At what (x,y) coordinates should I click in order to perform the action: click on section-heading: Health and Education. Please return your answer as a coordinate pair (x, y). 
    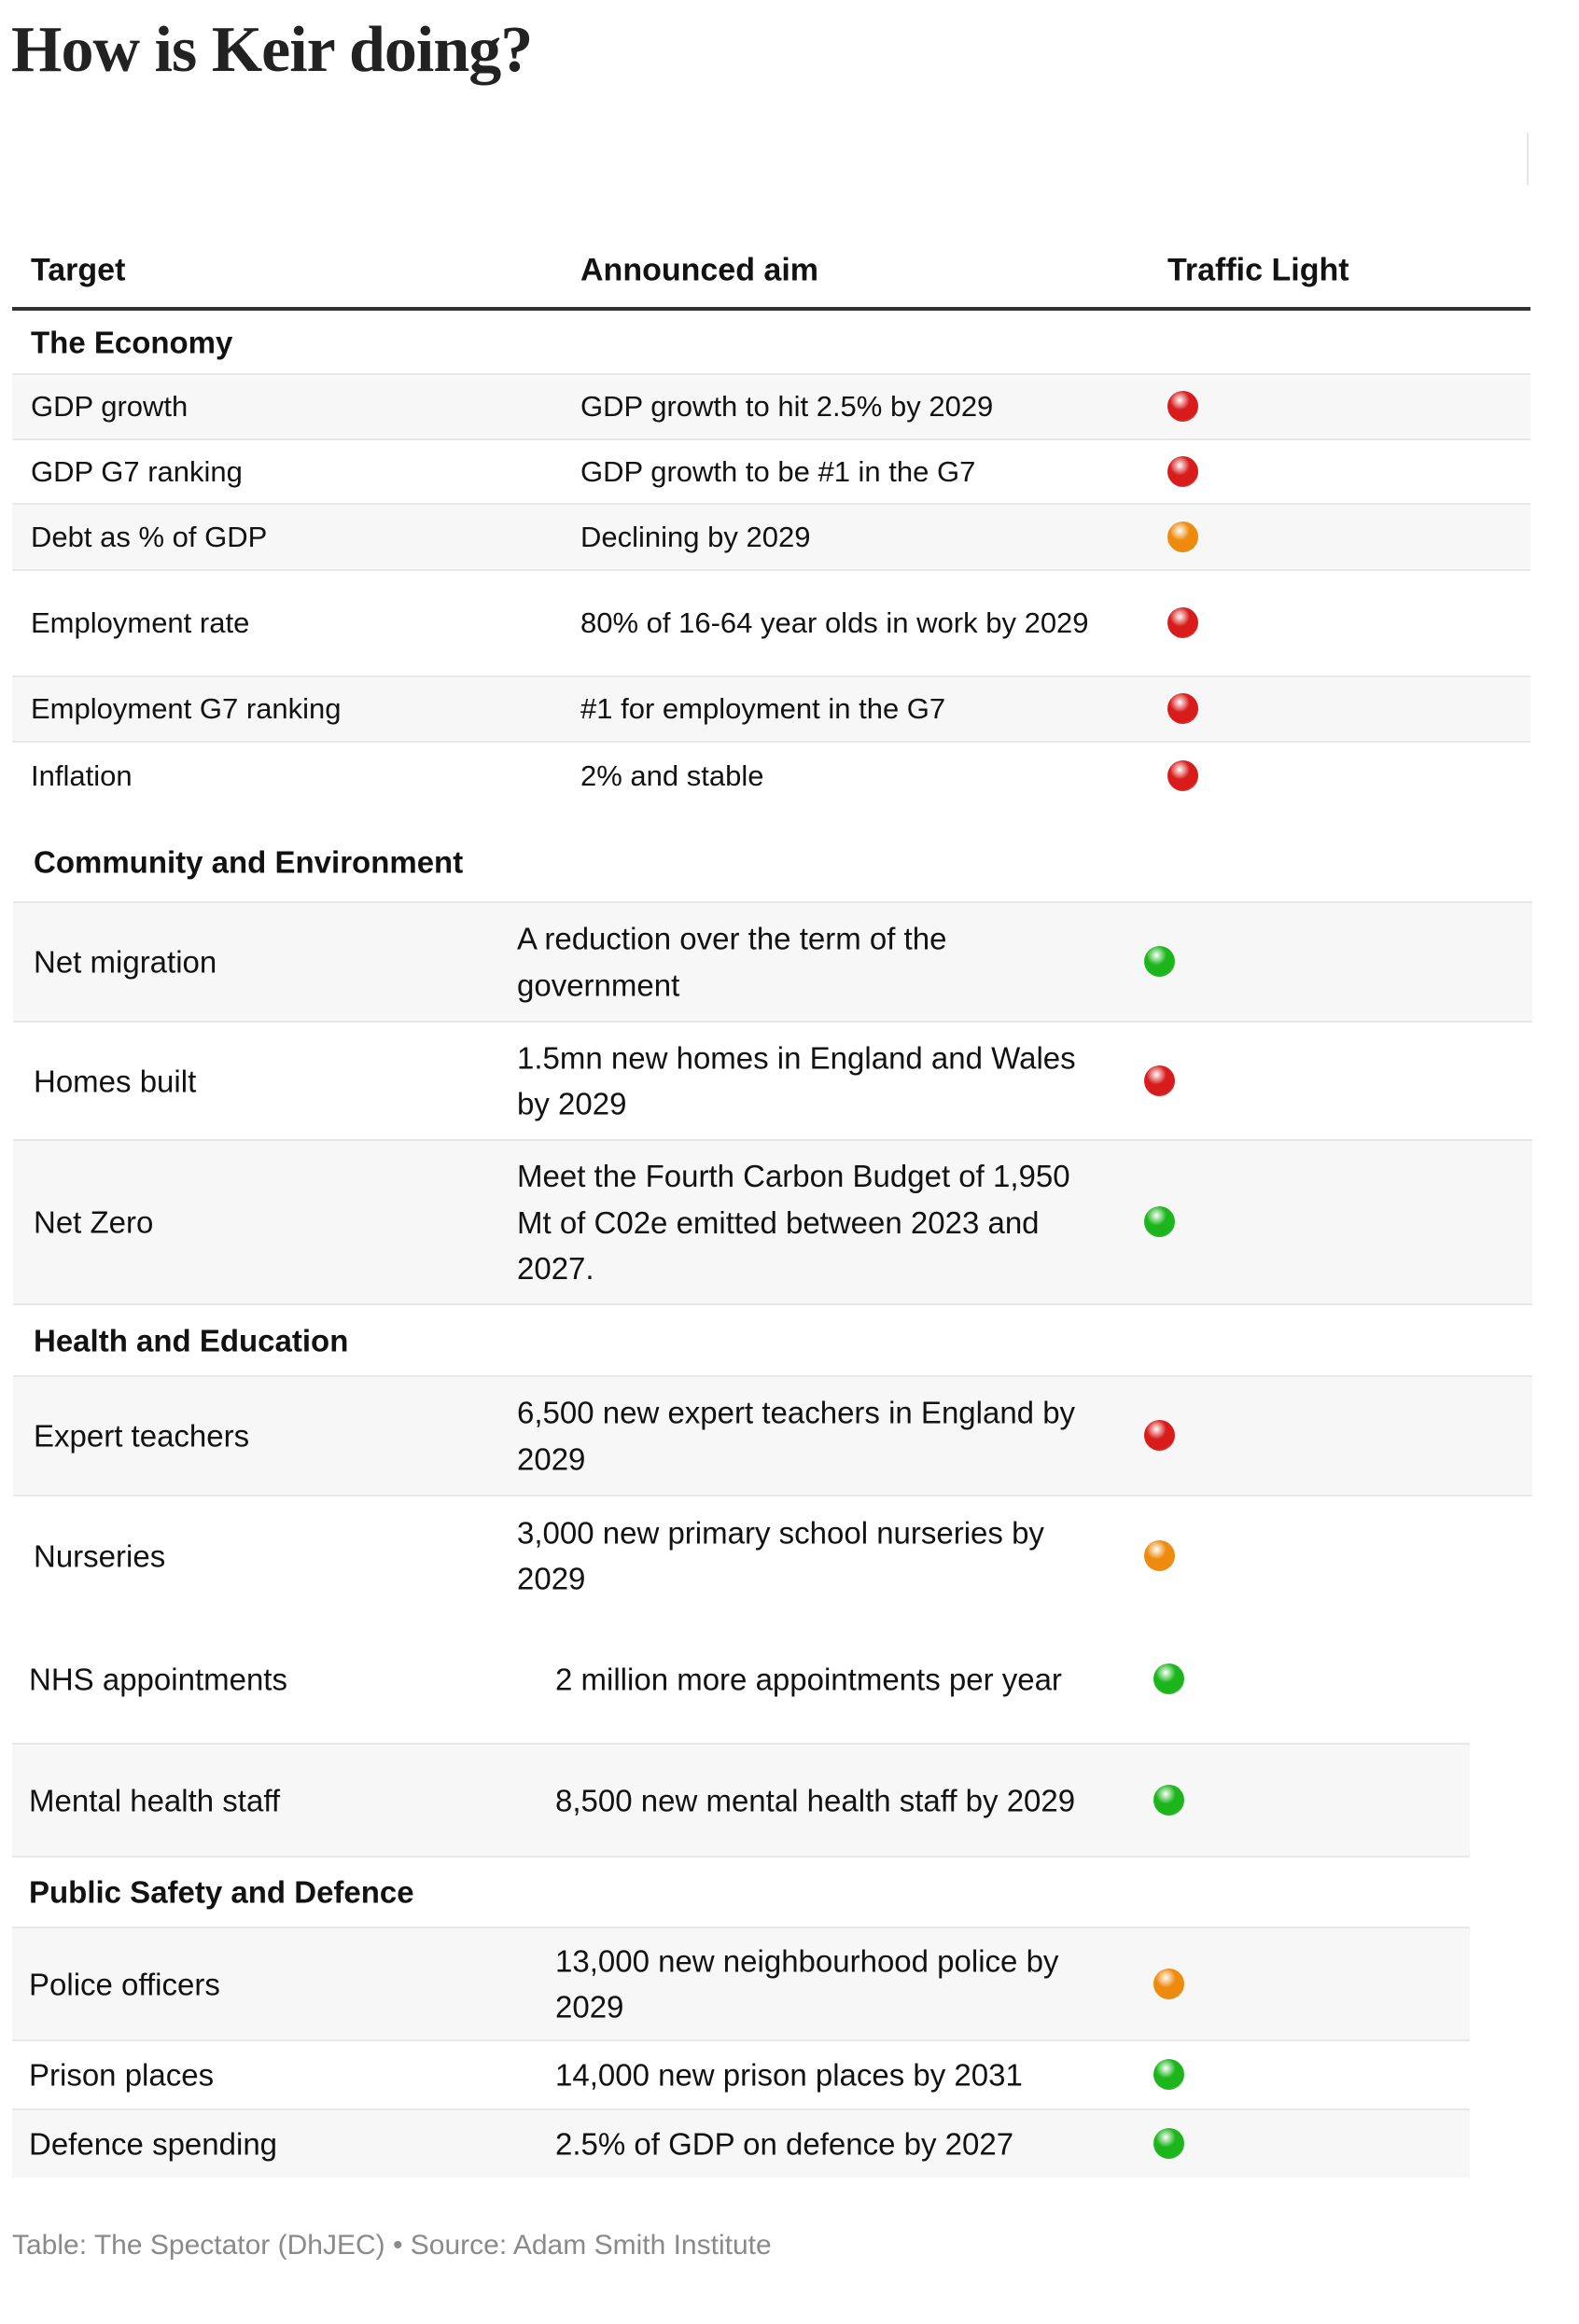
    Looking at the image, I should click on (191, 1339).